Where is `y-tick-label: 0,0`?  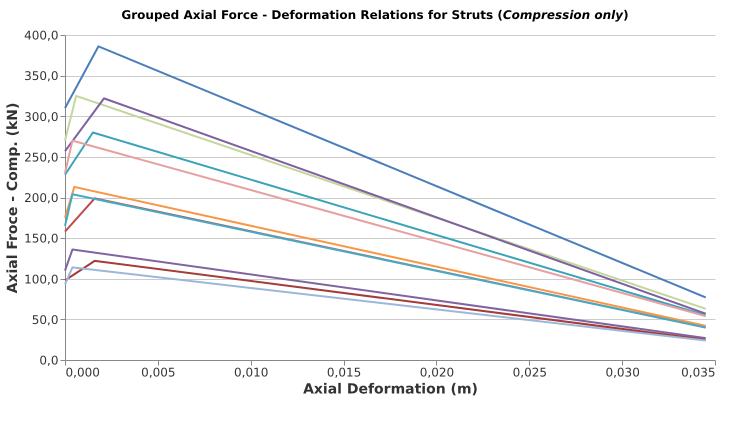 y-tick-label: 0,0 is located at coordinates (48, 361).